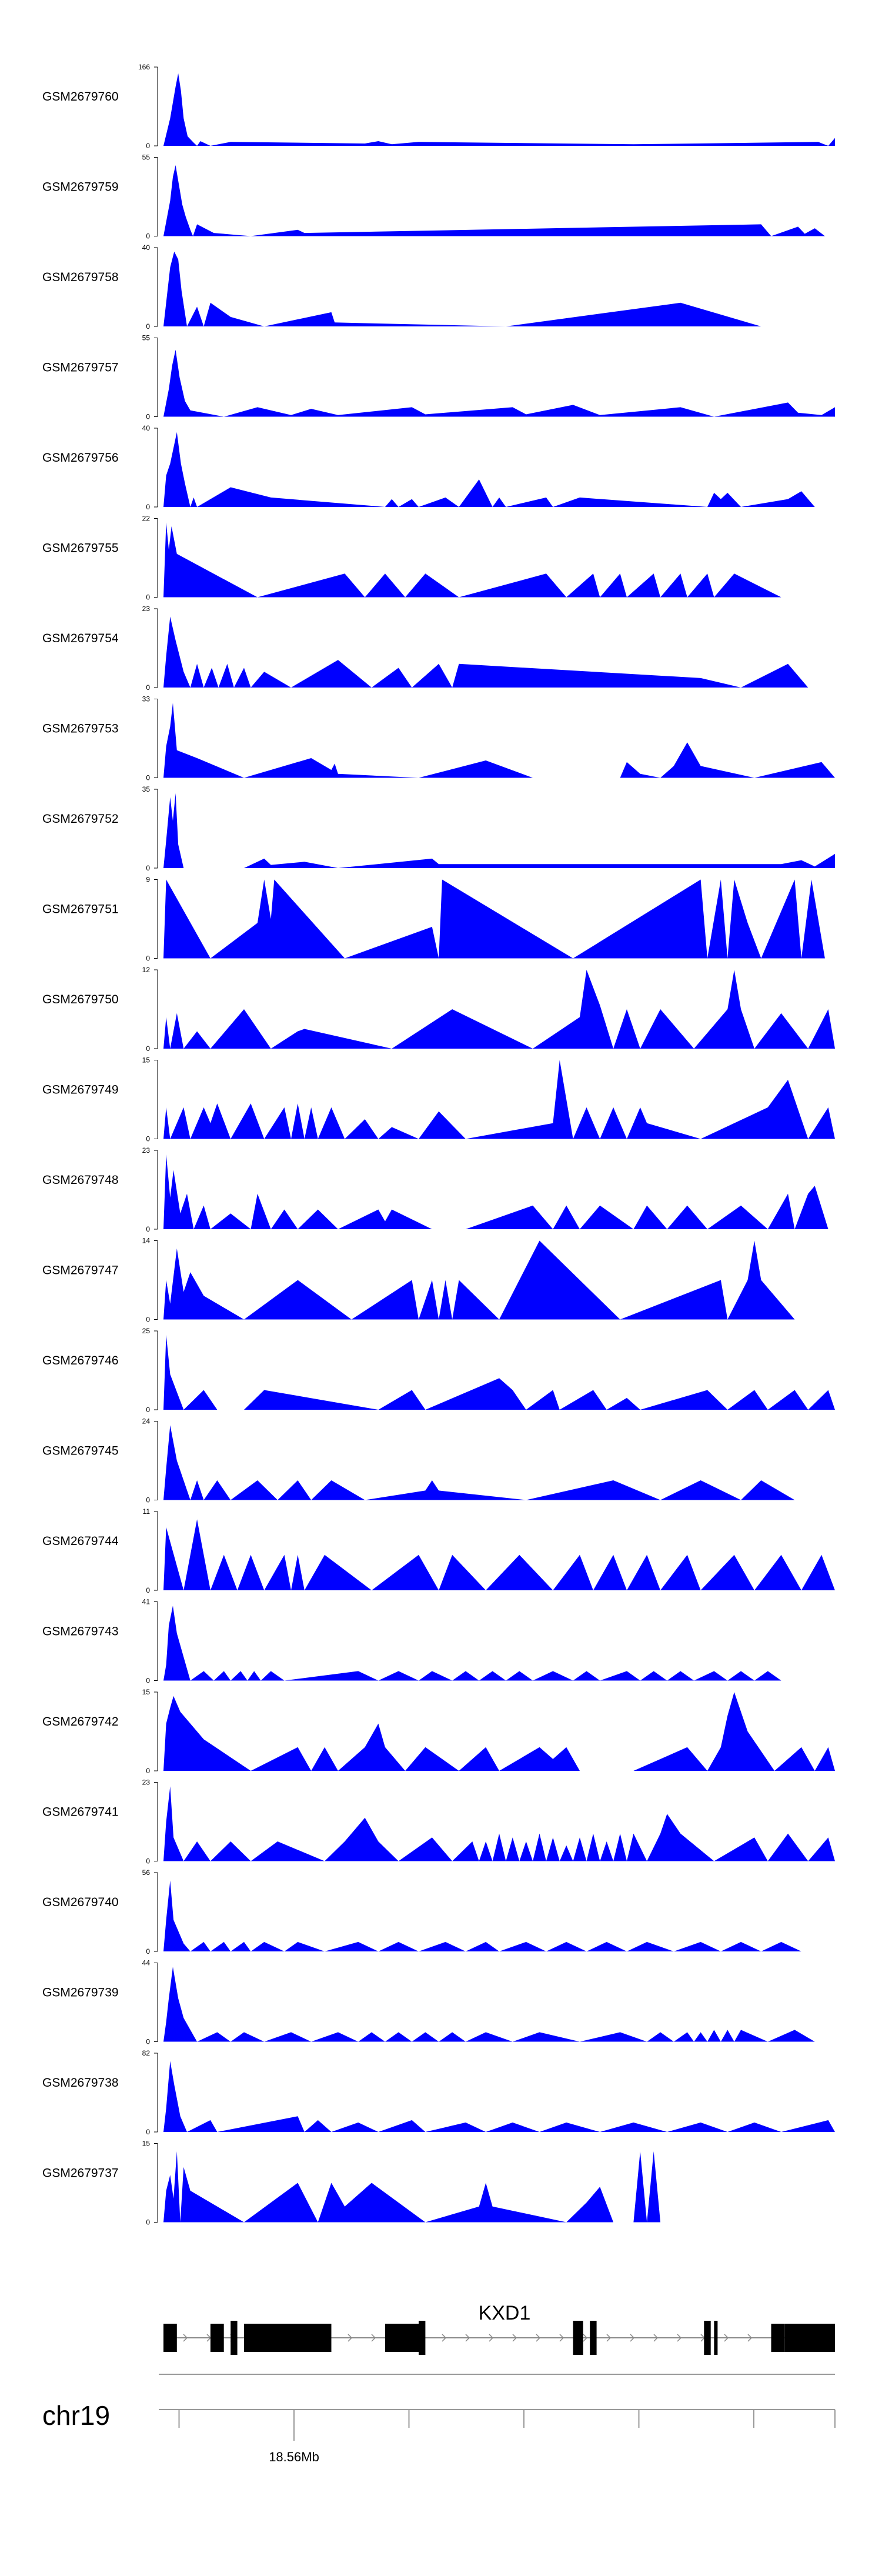 The width and height of the screenshot is (882, 2576). Describe the element at coordinates (438, 738) in the screenshot. I see `track-GSM2679753: GSM2679753 33 0` at that location.